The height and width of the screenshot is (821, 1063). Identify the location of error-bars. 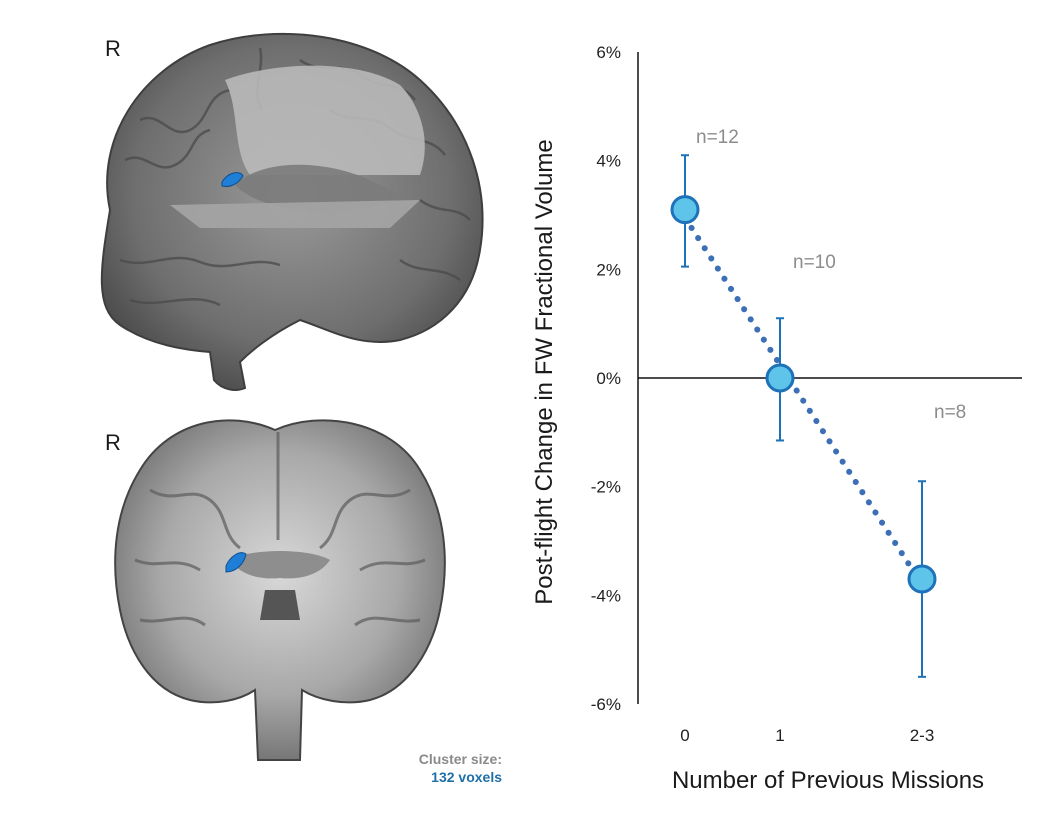
(803, 416).